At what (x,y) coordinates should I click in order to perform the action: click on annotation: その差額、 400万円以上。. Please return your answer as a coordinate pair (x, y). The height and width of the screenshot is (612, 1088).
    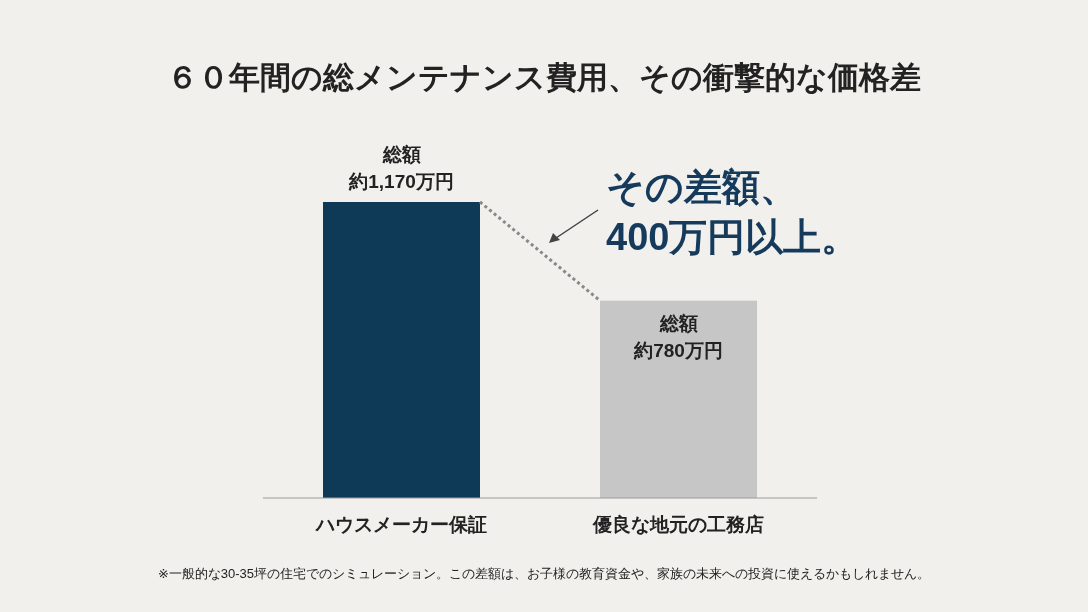
    Looking at the image, I should click on (733, 212).